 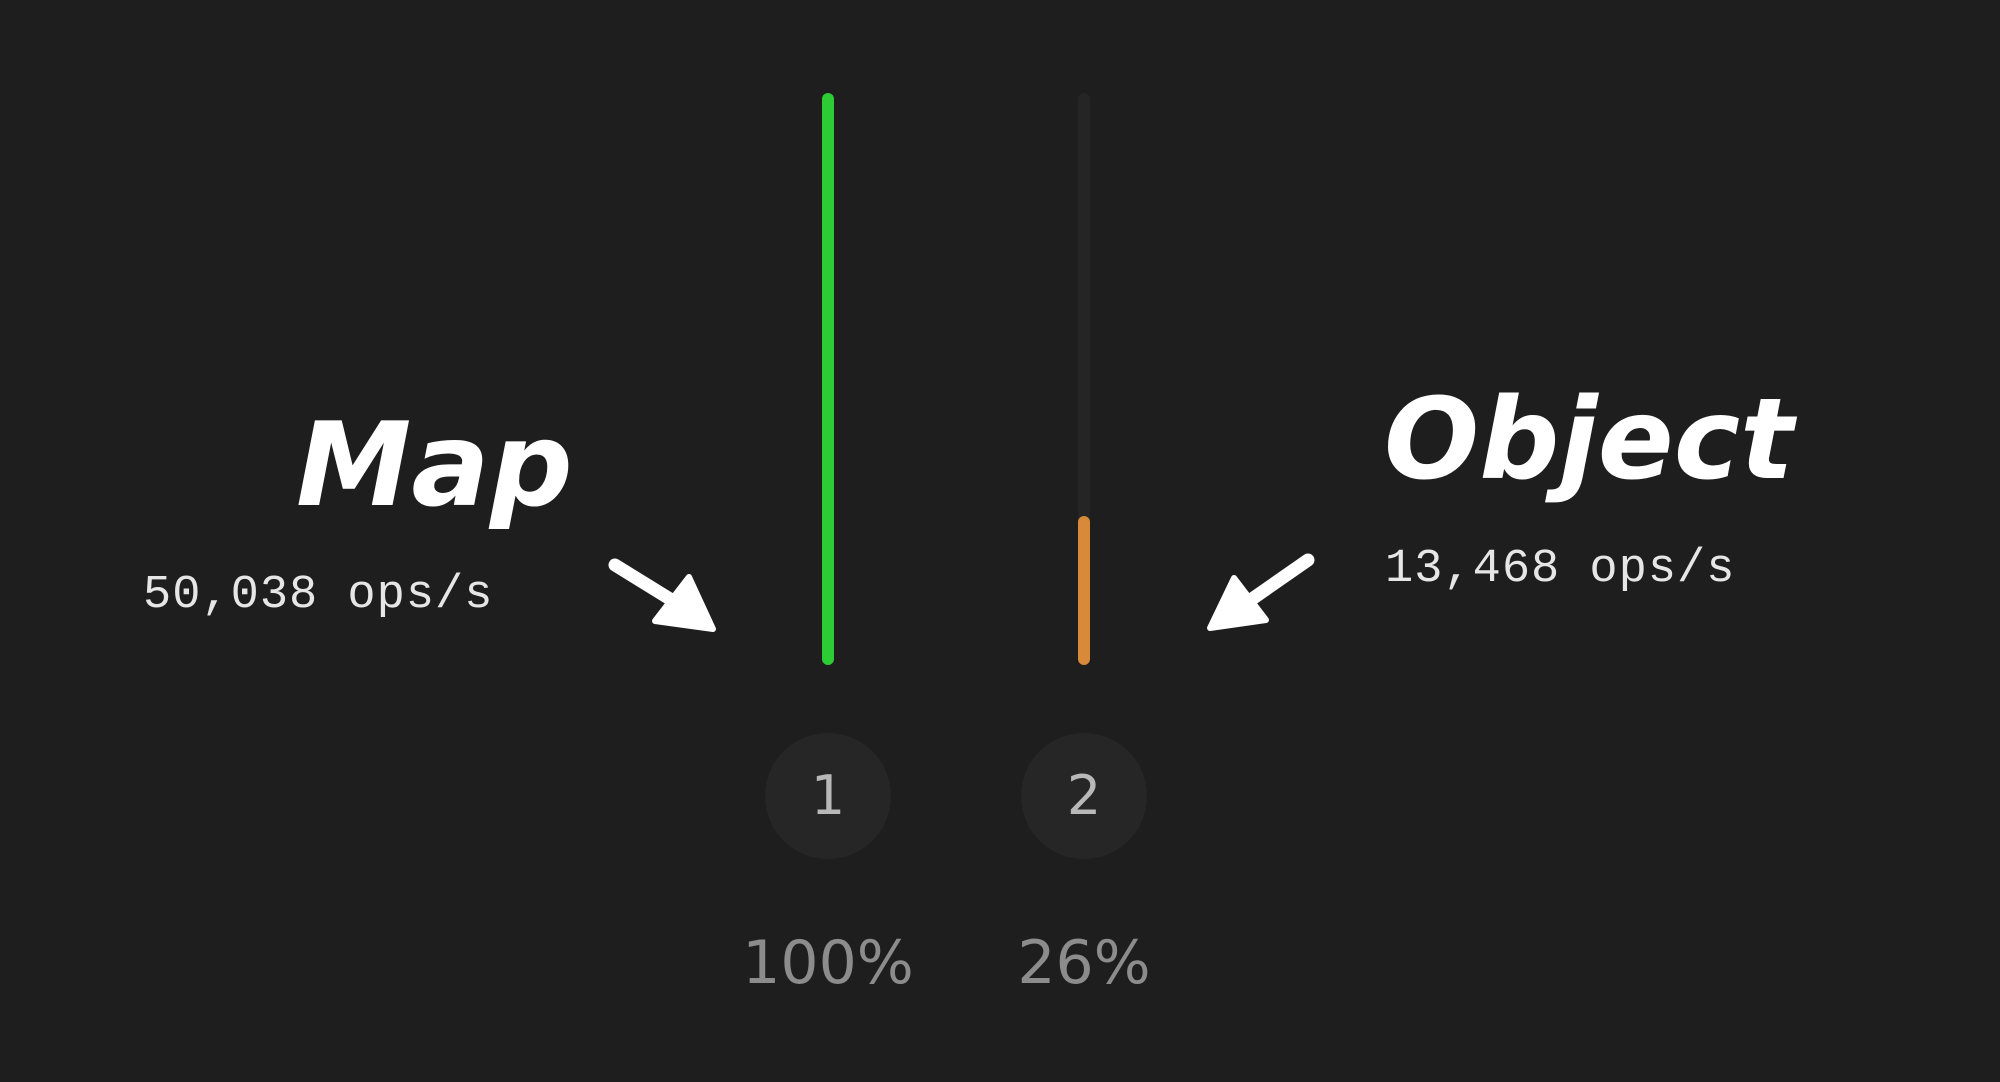 I want to click on object-ops-value: 13,468 ops/s, so click(x=1560, y=569).